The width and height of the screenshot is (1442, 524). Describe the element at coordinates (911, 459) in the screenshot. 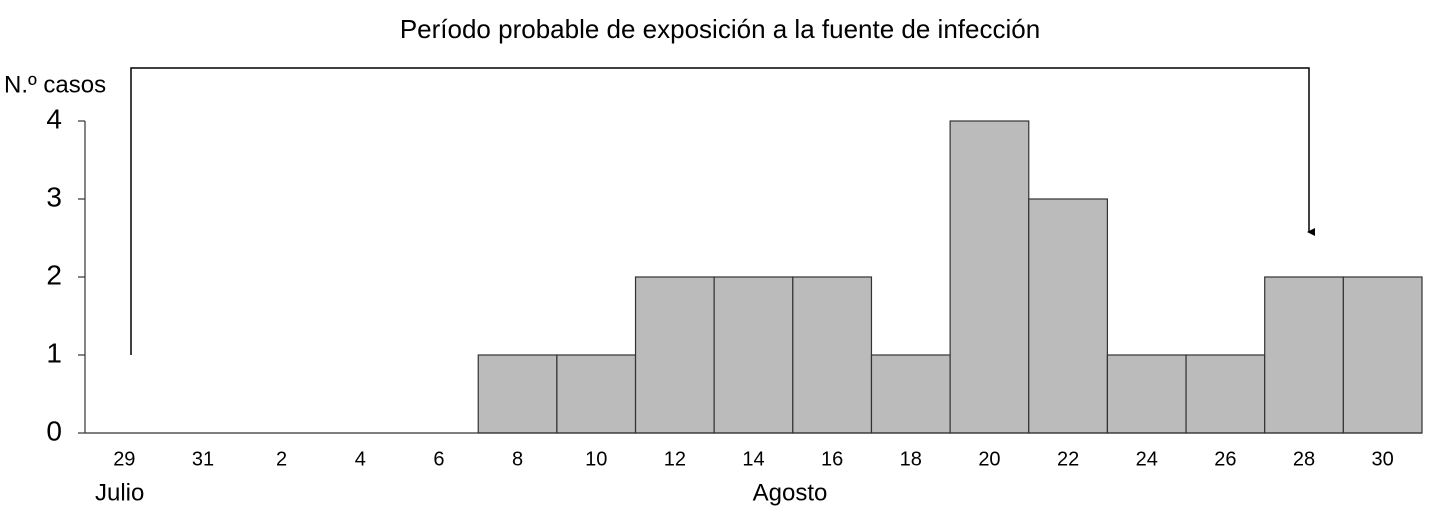

I see `x-tick-label: 18` at that location.